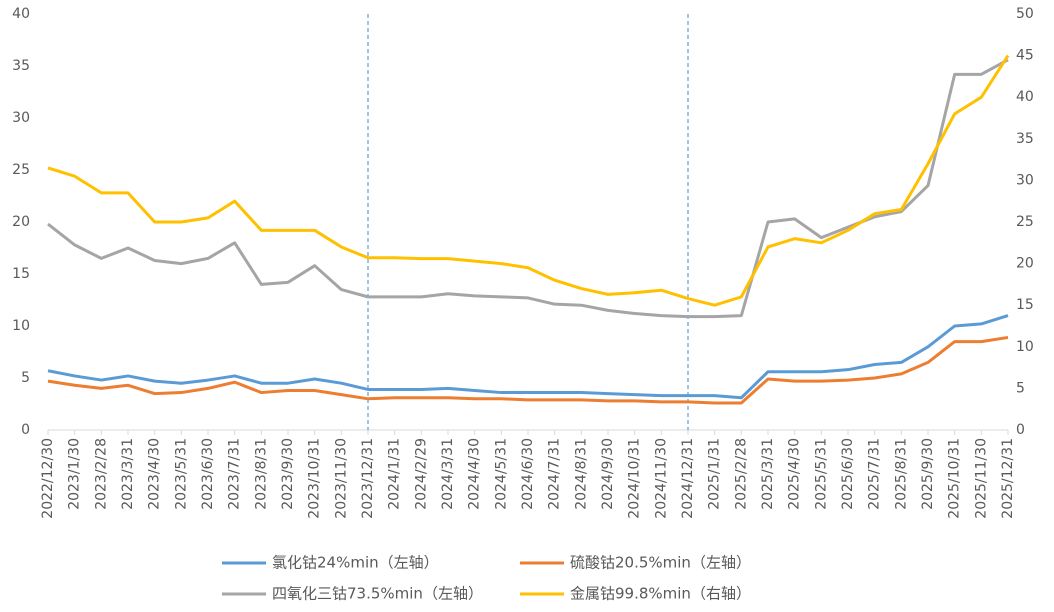  What do you see at coordinates (768, 474) in the screenshot?
I see `x-tick-label: 2025/3/31` at bounding box center [768, 474].